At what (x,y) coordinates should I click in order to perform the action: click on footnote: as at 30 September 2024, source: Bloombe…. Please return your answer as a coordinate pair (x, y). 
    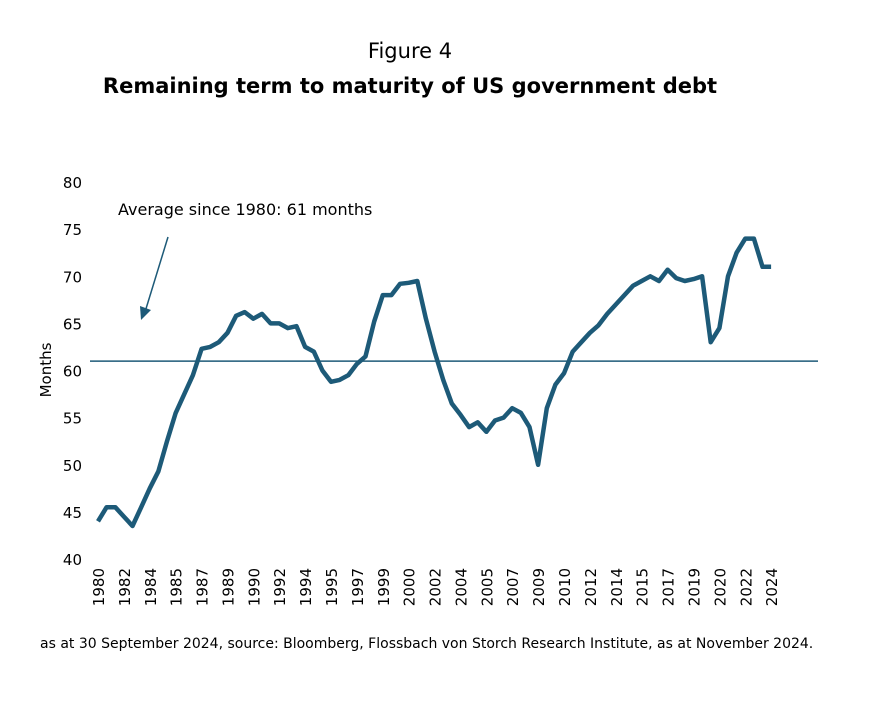
    Looking at the image, I should click on (426, 644).